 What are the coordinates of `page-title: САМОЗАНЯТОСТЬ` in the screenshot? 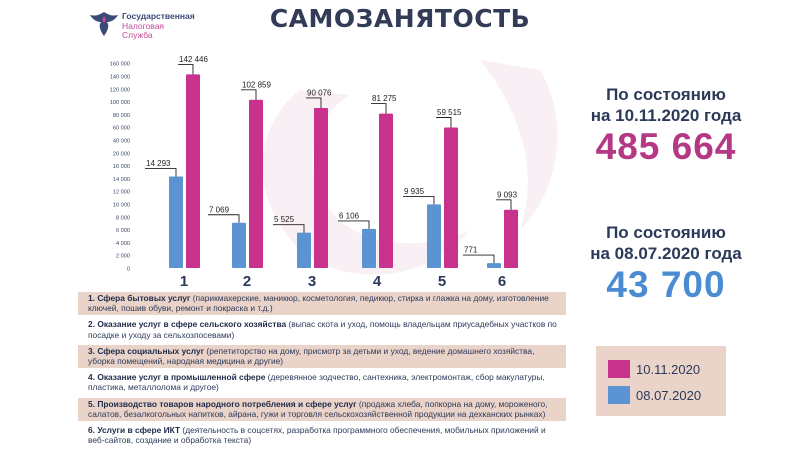 It's located at (400, 18).